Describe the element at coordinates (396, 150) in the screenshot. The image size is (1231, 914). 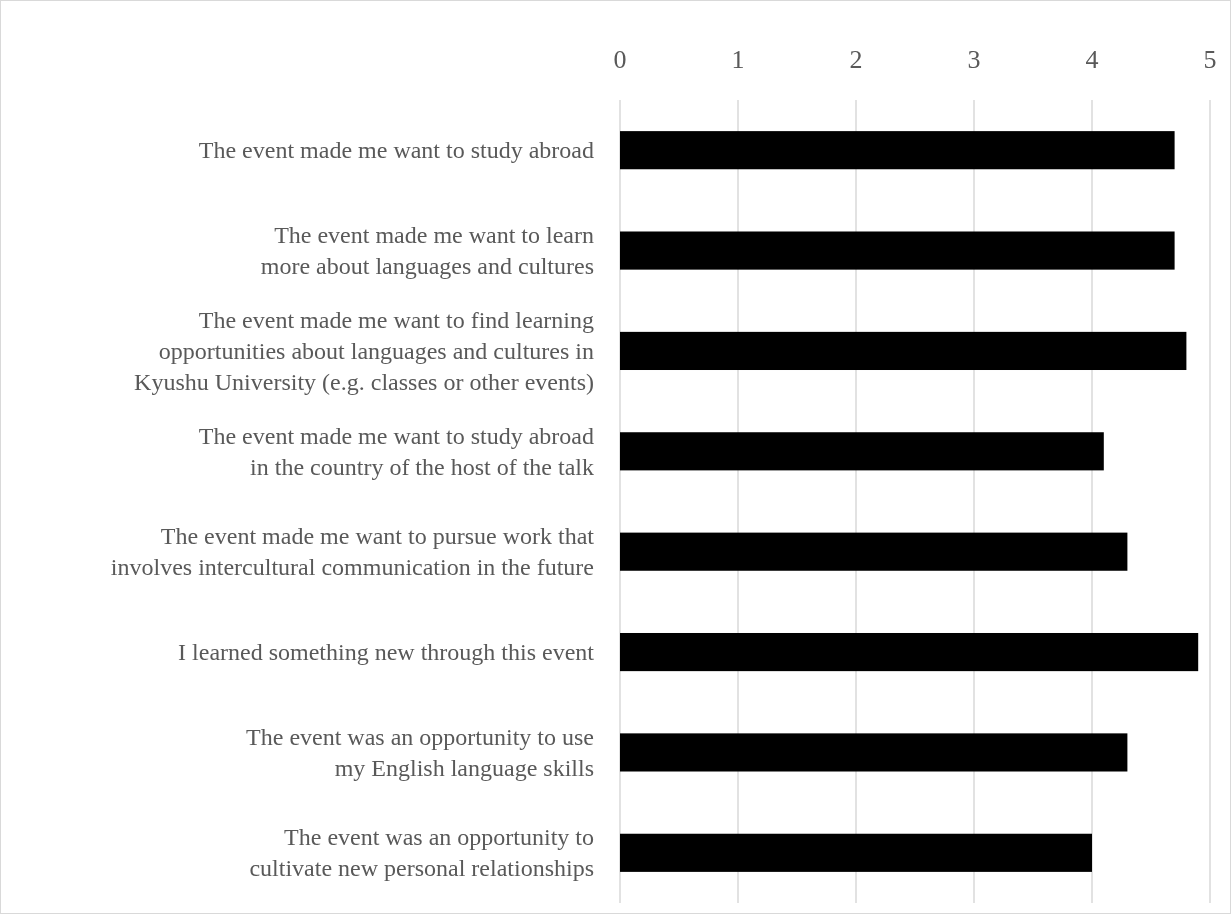
I see `y-tick-label: The event made me want to study abroad` at that location.